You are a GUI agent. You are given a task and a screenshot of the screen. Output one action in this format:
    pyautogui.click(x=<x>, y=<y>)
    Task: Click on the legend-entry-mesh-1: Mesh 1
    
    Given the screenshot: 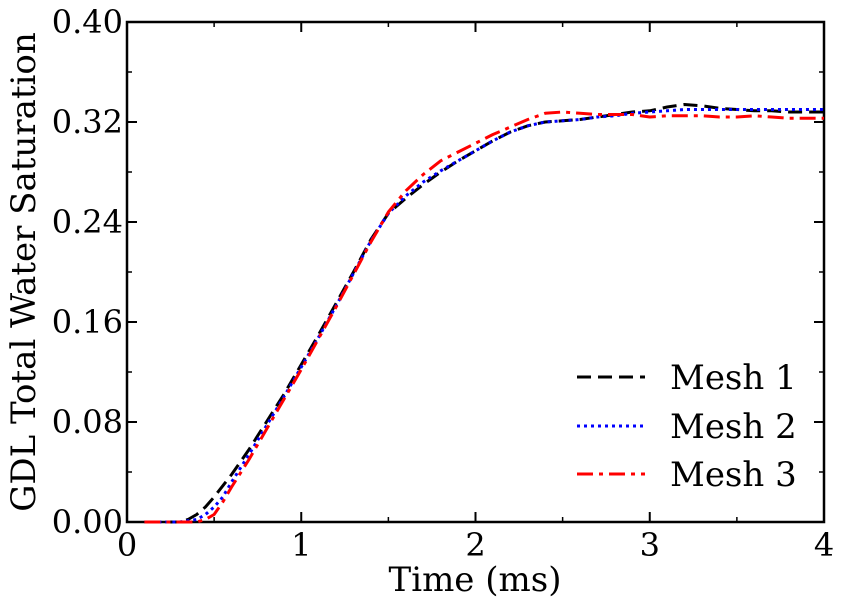 What is the action you would take?
    pyautogui.click(x=687, y=378)
    